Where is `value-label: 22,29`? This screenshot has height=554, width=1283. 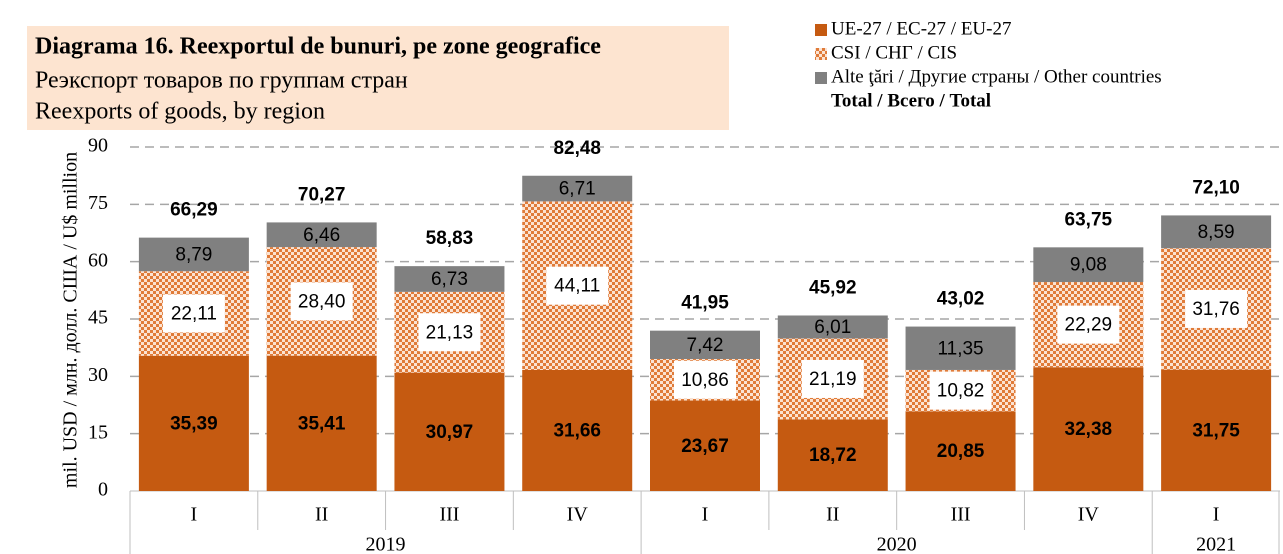 value-label: 22,29 is located at coordinates (1089, 325).